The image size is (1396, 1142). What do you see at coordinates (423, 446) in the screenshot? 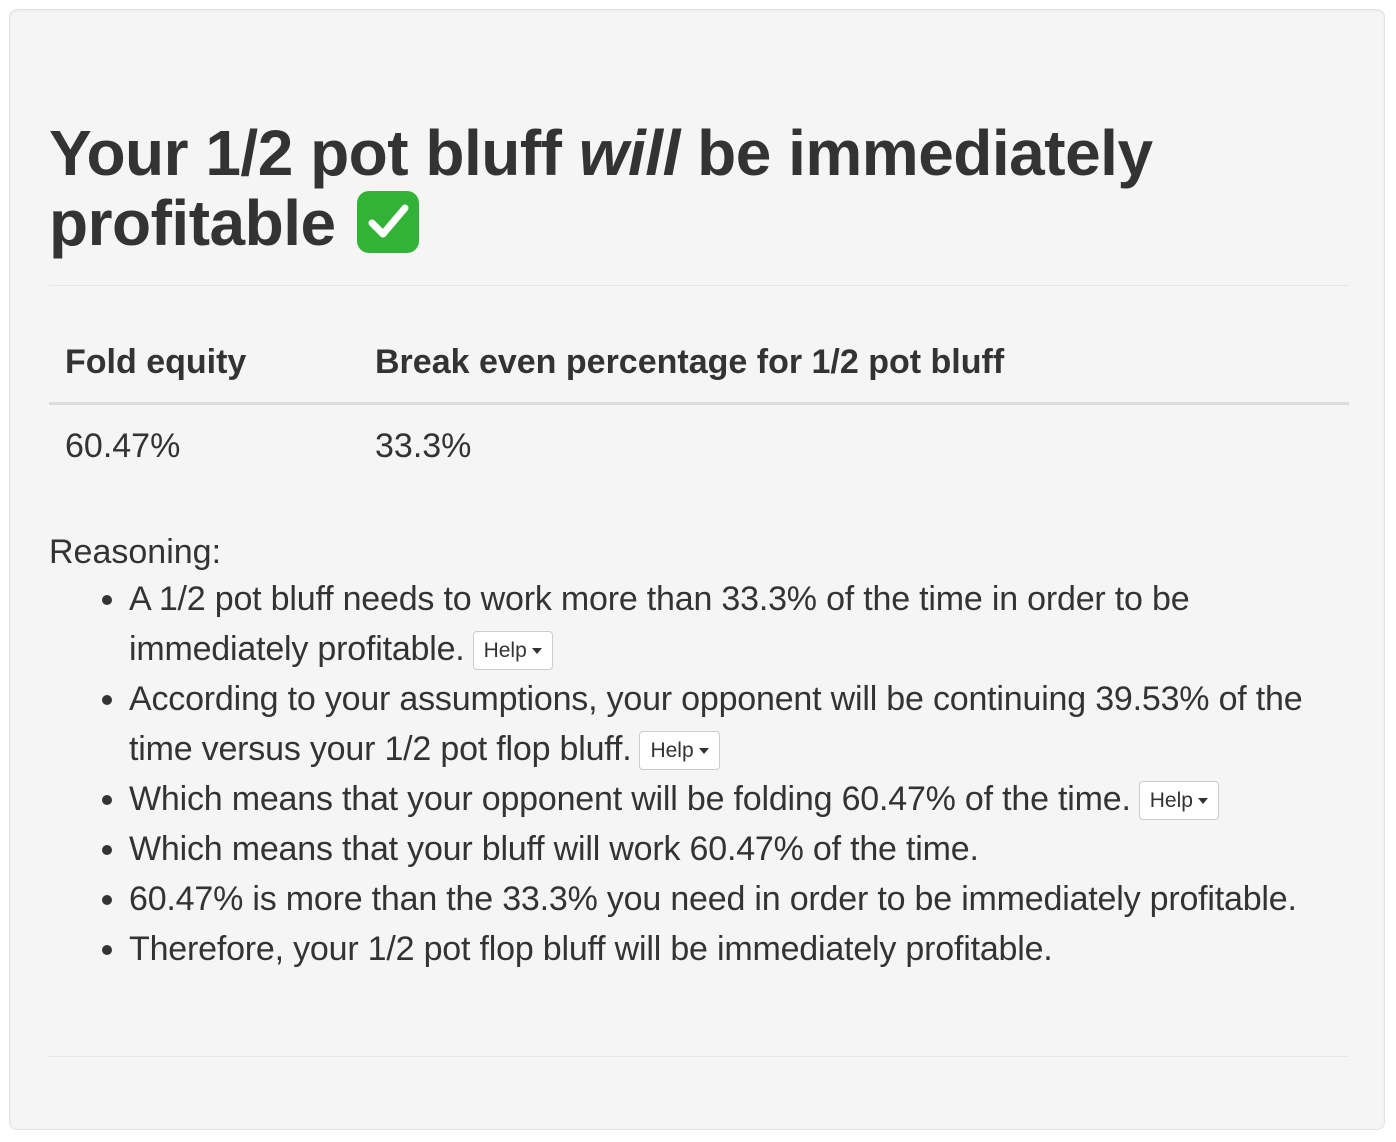
I see `value-break-even: 33.3%` at bounding box center [423, 446].